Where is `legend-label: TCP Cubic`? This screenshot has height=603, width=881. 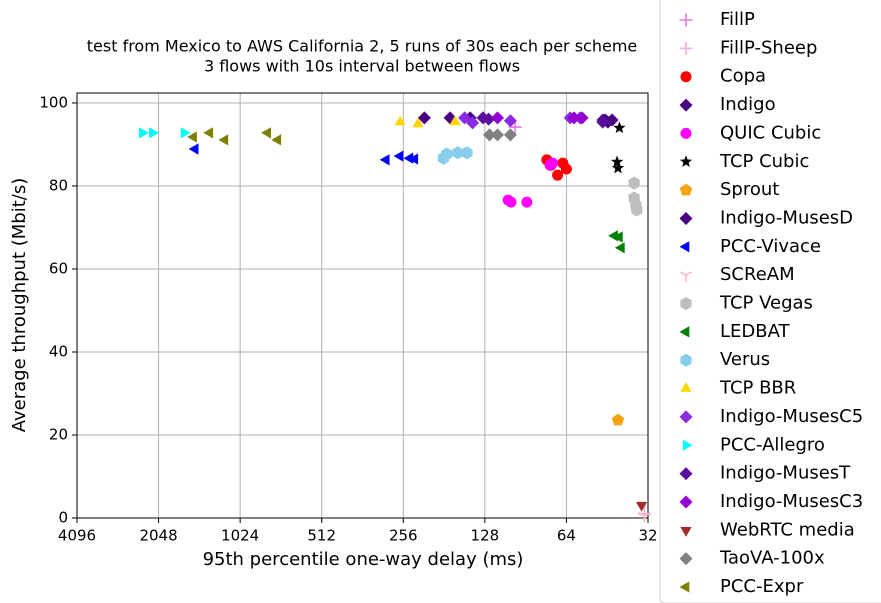
legend-label: TCP Cubic is located at coordinates (764, 161).